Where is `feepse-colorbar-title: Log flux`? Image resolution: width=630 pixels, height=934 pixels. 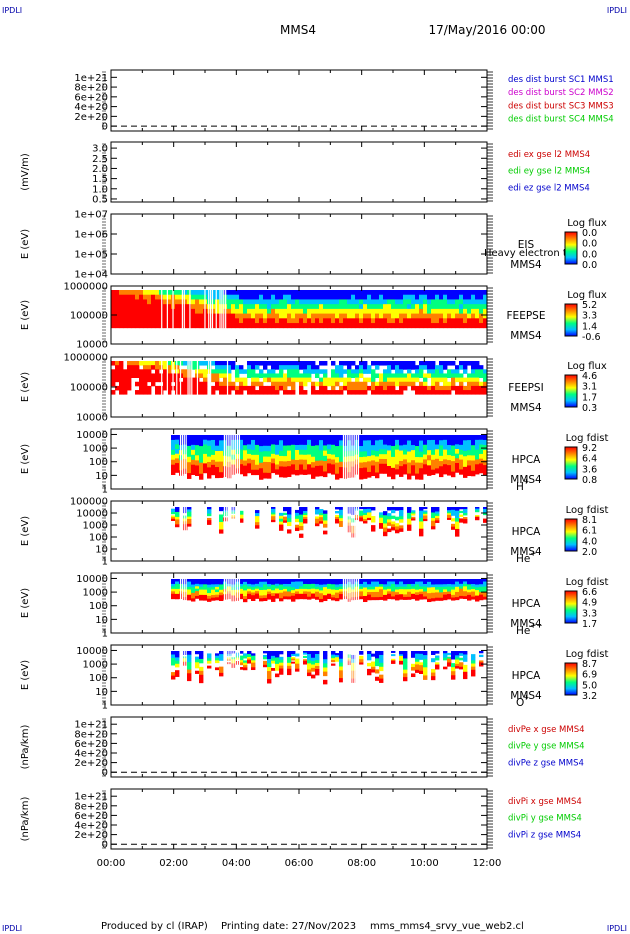 feepse-colorbar-title: Log flux is located at coordinates (587, 295).